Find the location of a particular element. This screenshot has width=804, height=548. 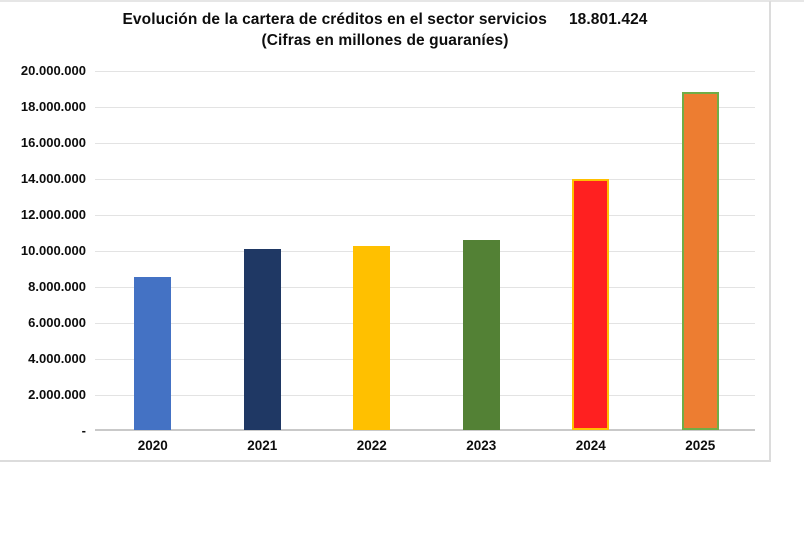

y-tick-label: 6.000.000 is located at coordinates (57, 322).